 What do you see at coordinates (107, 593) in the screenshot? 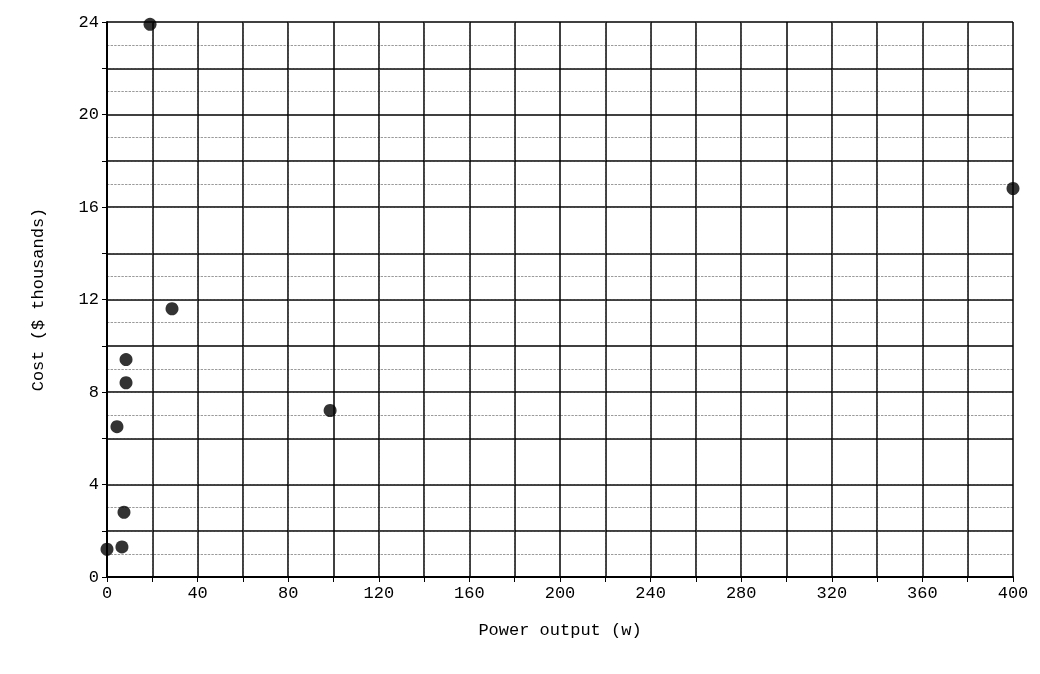
I see `x-tick-label: 0` at bounding box center [107, 593].